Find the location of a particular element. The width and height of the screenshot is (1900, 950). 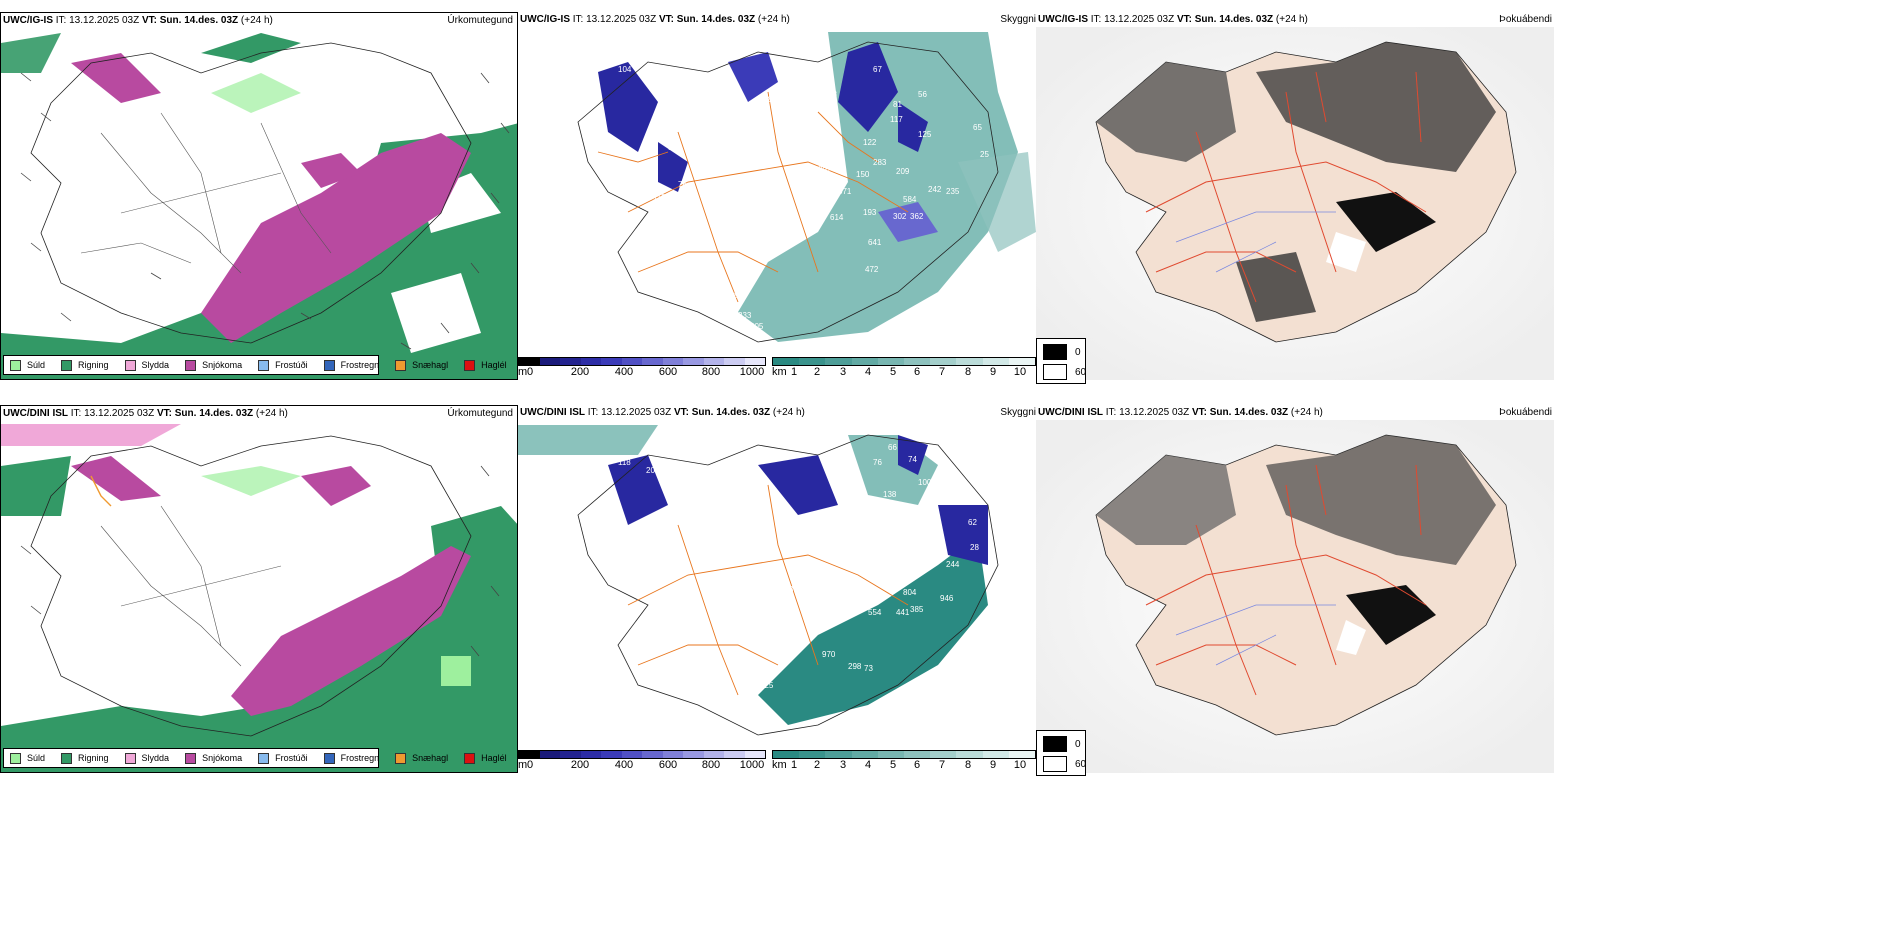

panel-variable: Þokuábendi is located at coordinates (1525, 412).